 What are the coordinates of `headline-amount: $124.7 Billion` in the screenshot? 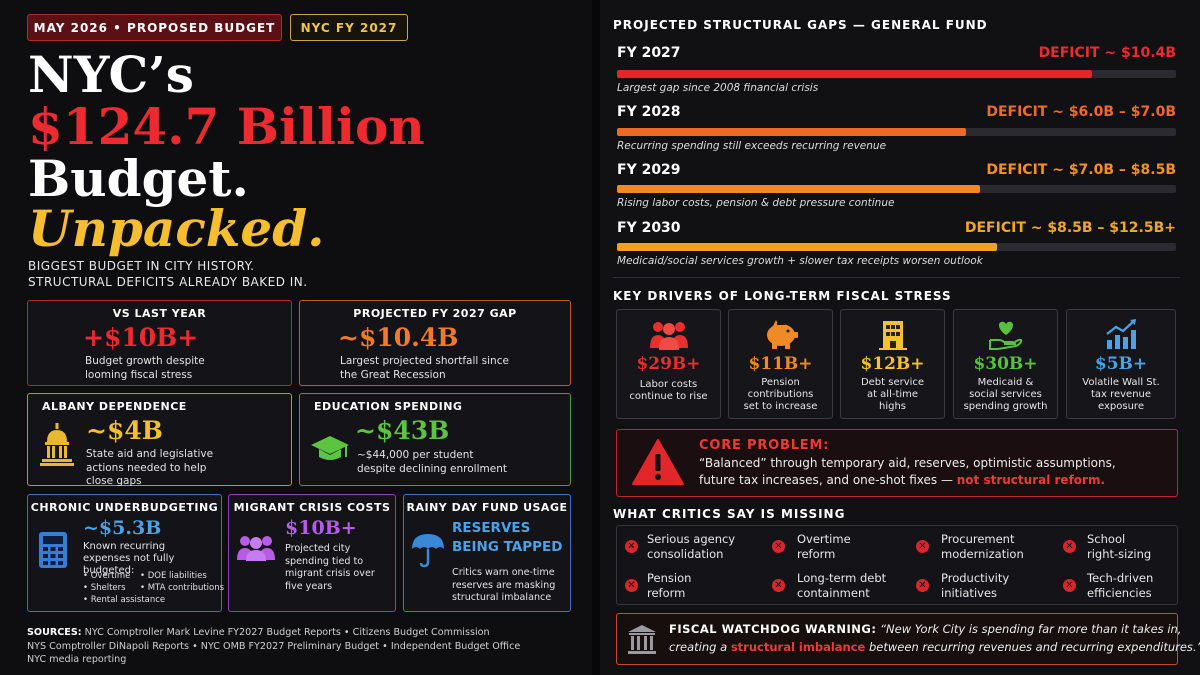 It's located at (226, 126).